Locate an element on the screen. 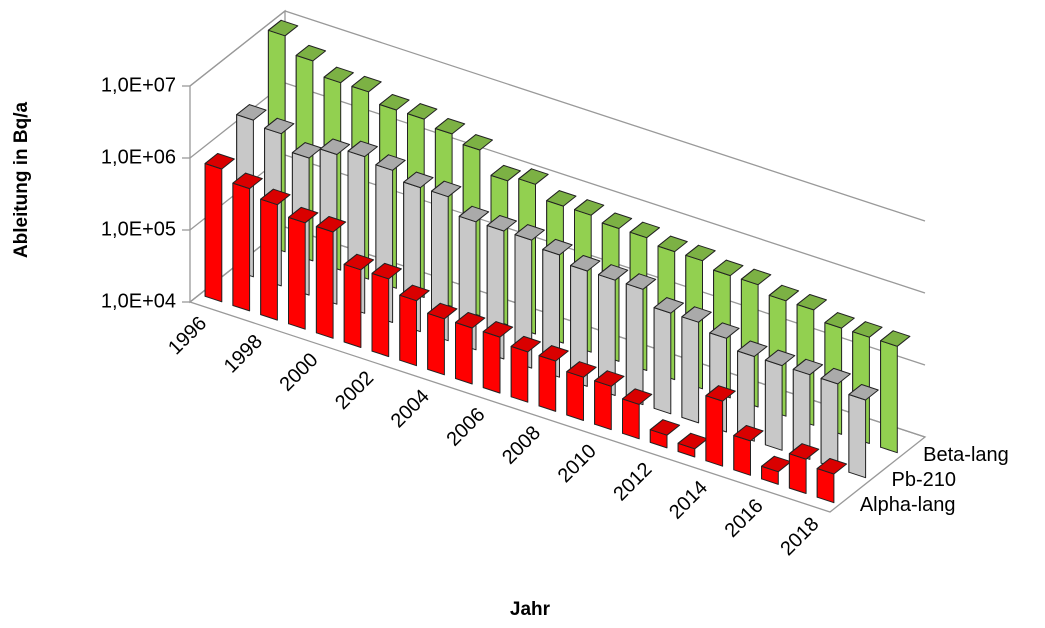 The height and width of the screenshot is (628, 1045). series-label: Beta-lang is located at coordinates (966, 455).